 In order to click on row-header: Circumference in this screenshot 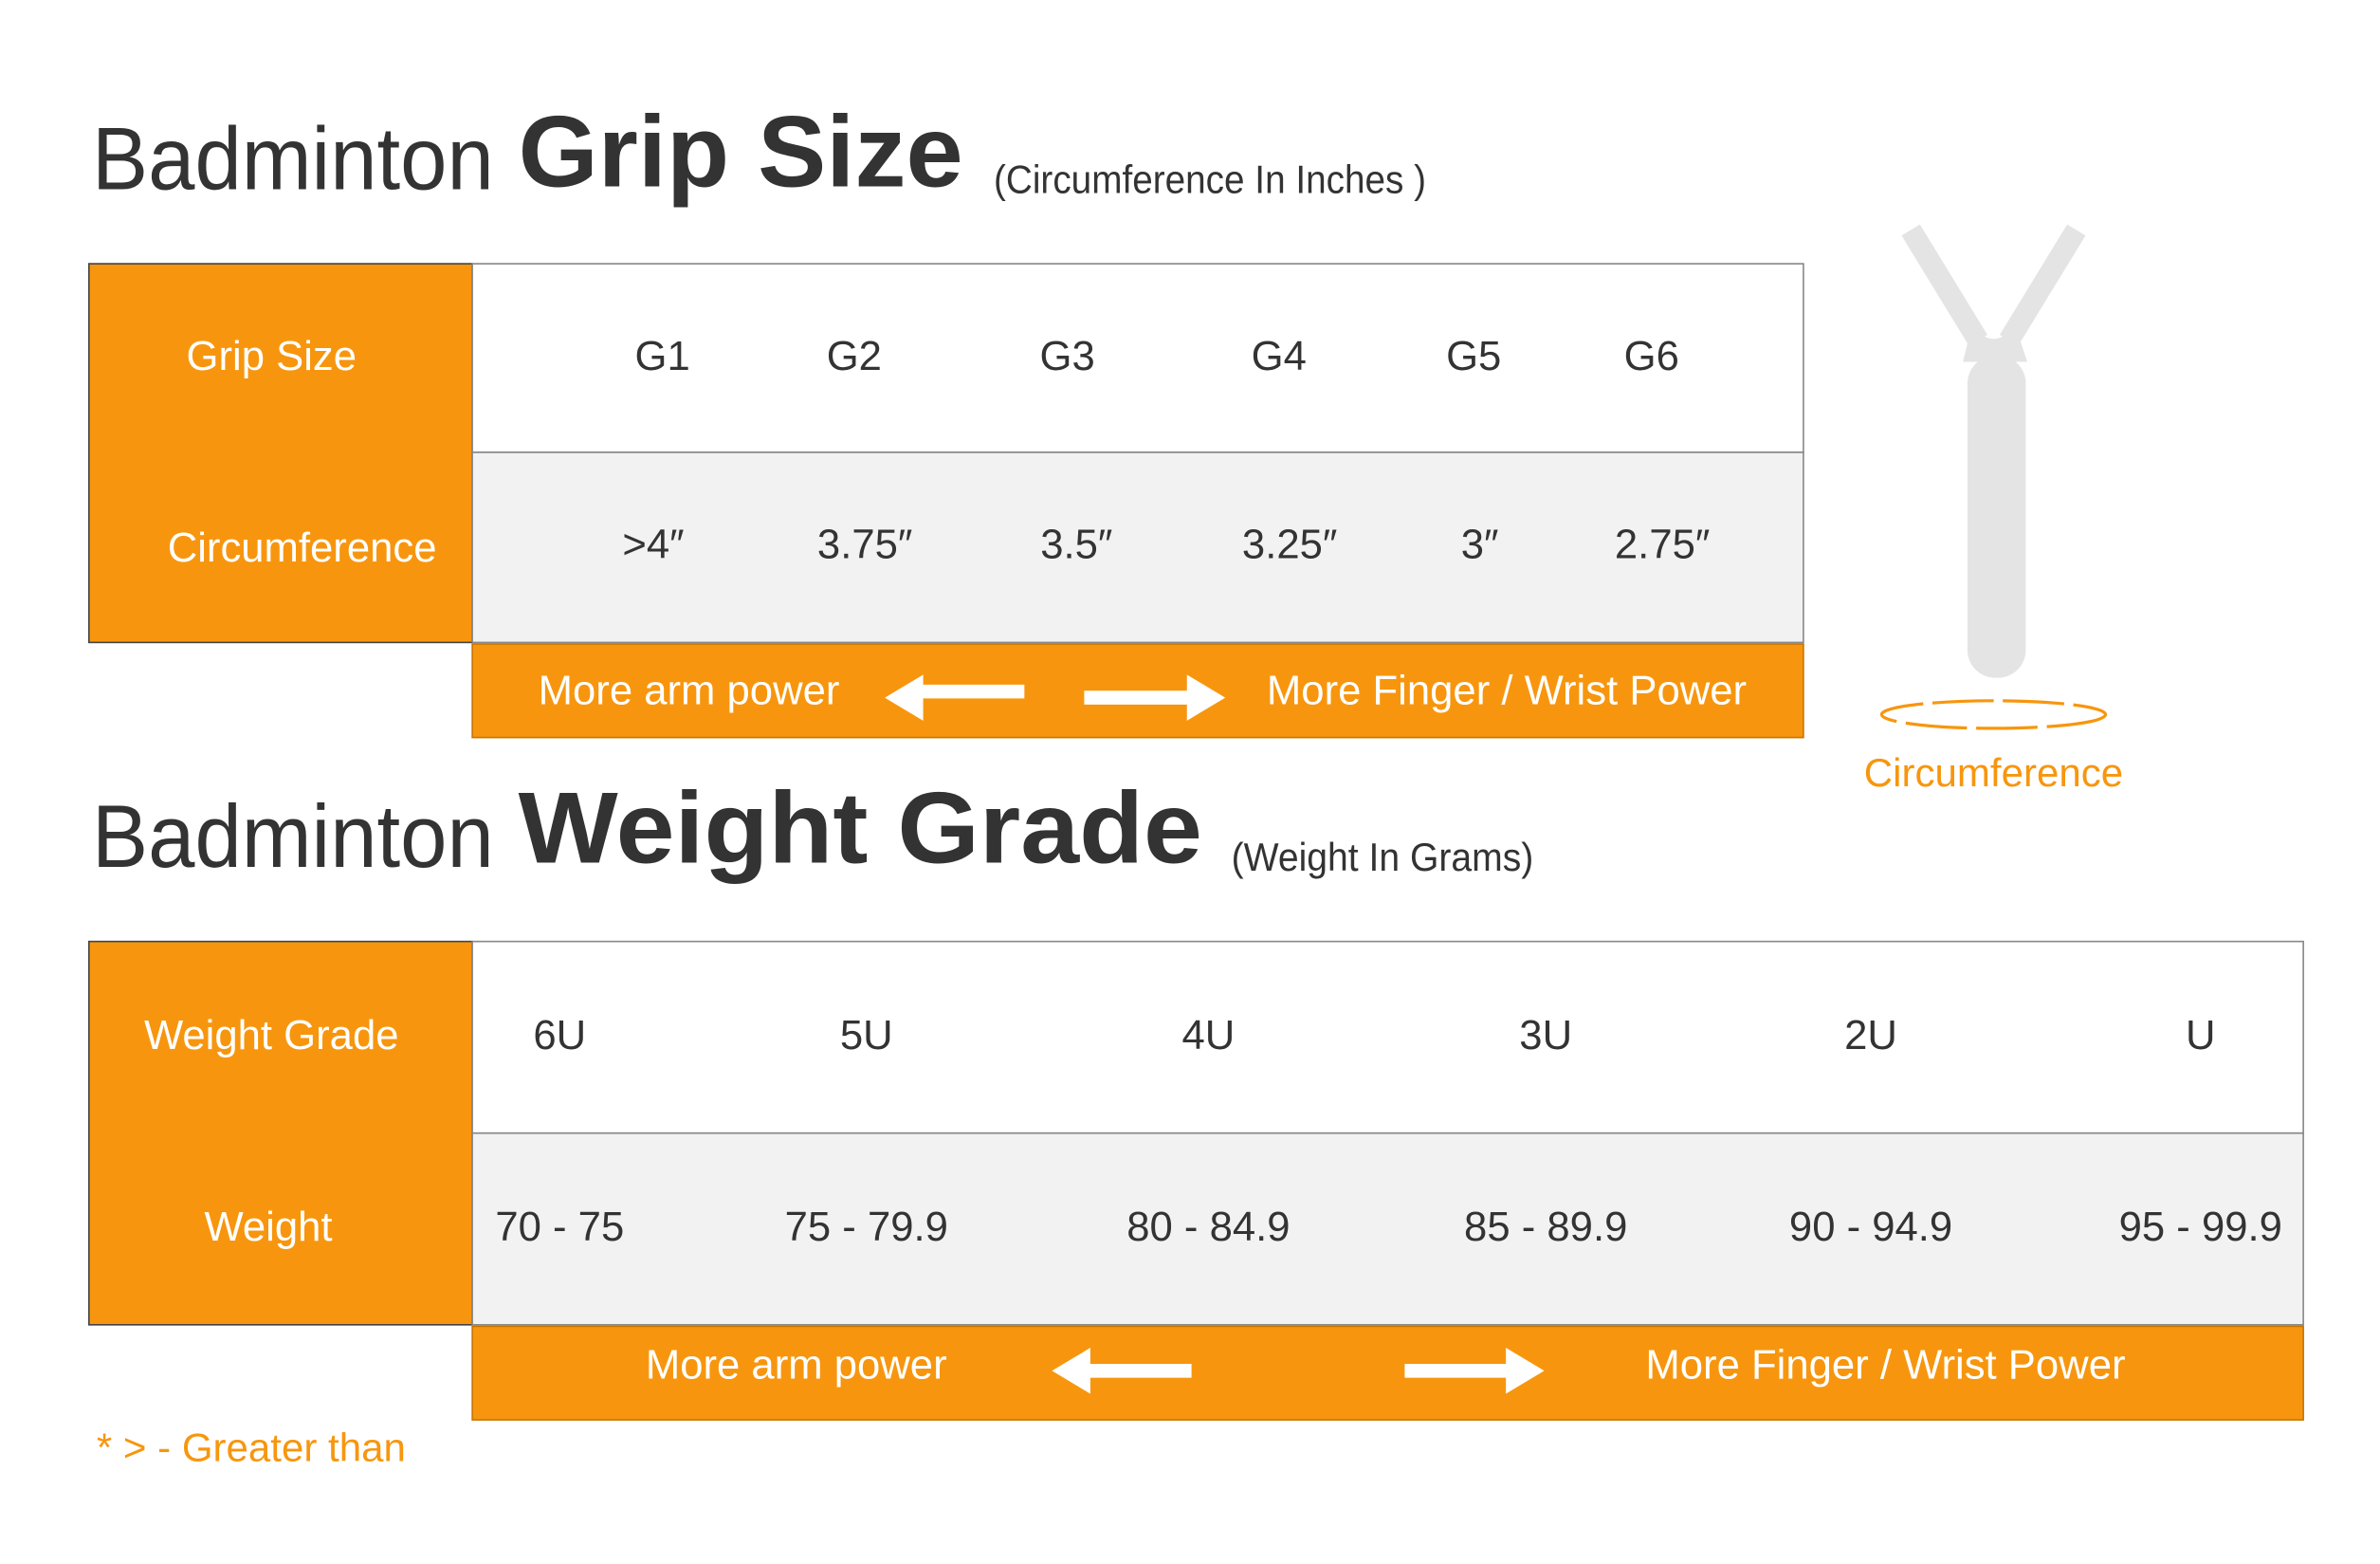, I will do `click(302, 547)`.